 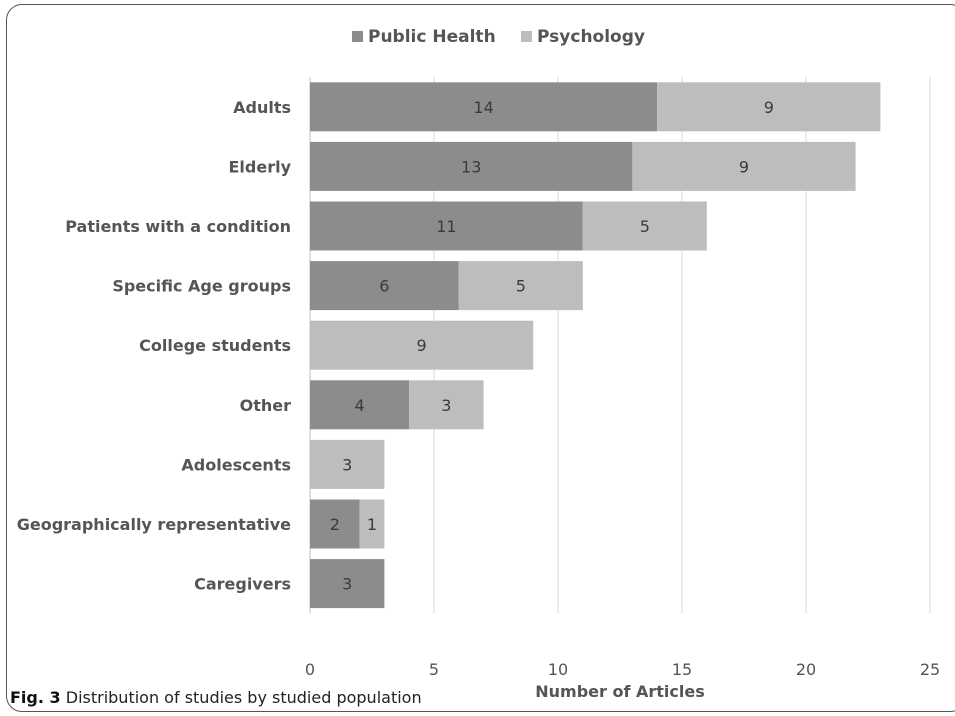 What do you see at coordinates (682, 669) in the screenshot?
I see `x-tick-label: 15` at bounding box center [682, 669].